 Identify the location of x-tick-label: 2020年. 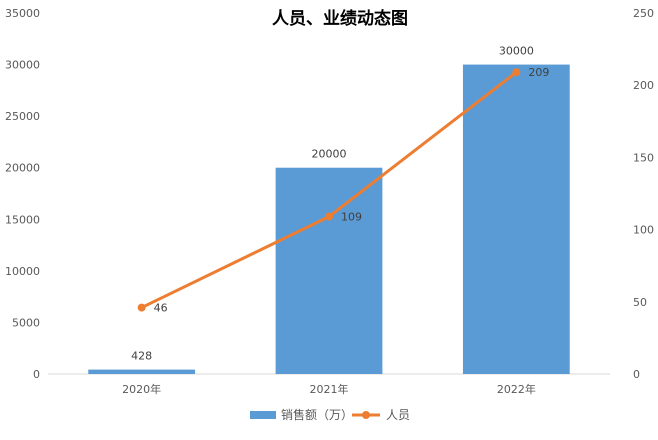
(141, 389).